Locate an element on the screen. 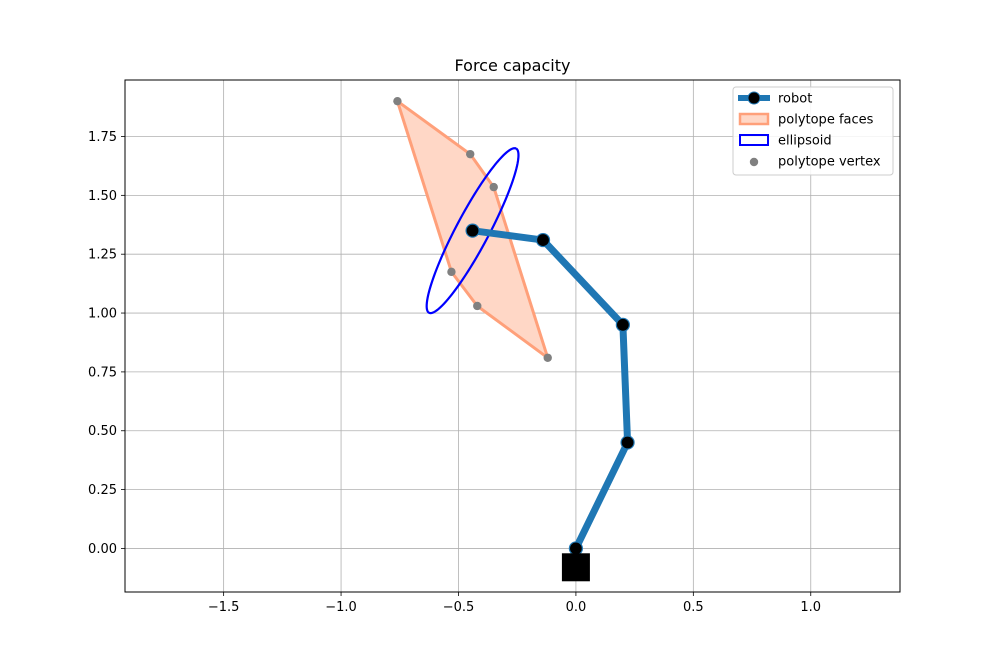 Image resolution: width=1000 pixels, height=665 pixels. legend-label: robot is located at coordinates (795, 99).